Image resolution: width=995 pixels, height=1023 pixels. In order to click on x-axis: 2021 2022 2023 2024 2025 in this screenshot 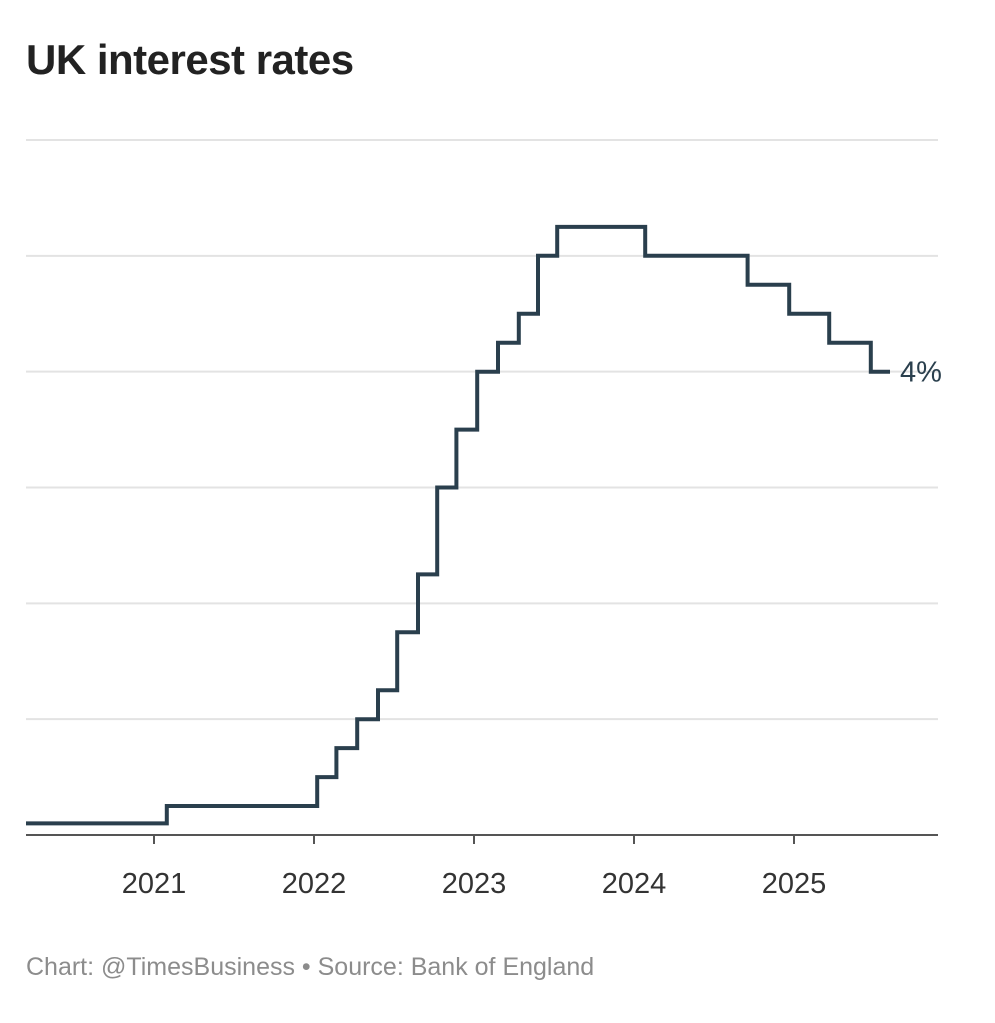, I will do `click(482, 867)`.